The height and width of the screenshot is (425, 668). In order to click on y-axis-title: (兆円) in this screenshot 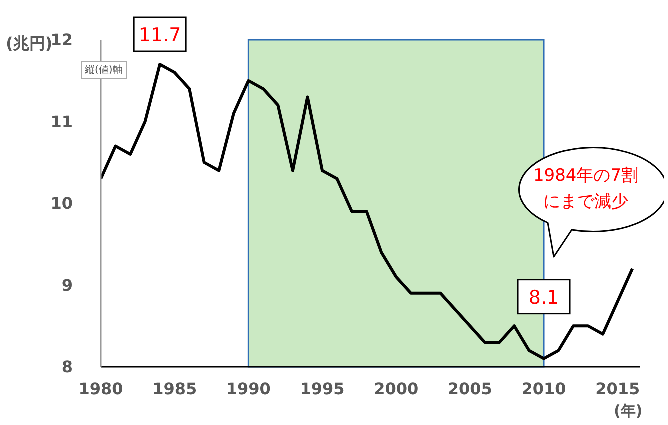, I will do `click(29, 44)`.